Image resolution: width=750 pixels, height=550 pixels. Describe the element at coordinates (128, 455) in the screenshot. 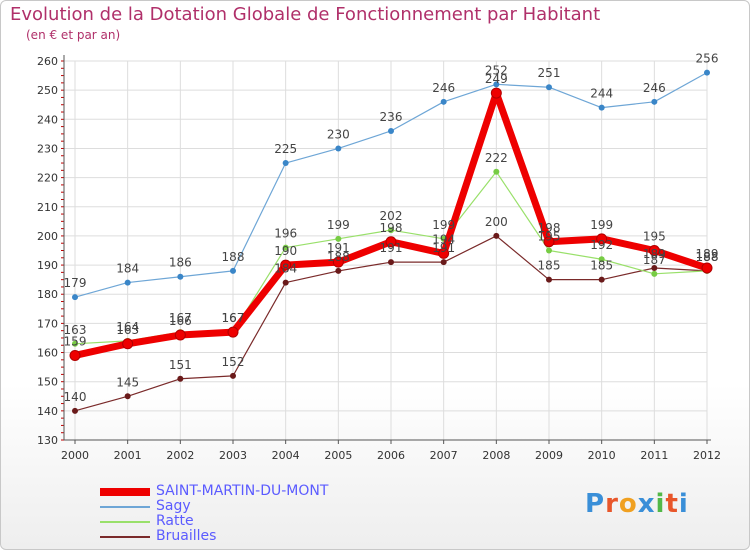

I see `x-tick-label: 2001` at that location.